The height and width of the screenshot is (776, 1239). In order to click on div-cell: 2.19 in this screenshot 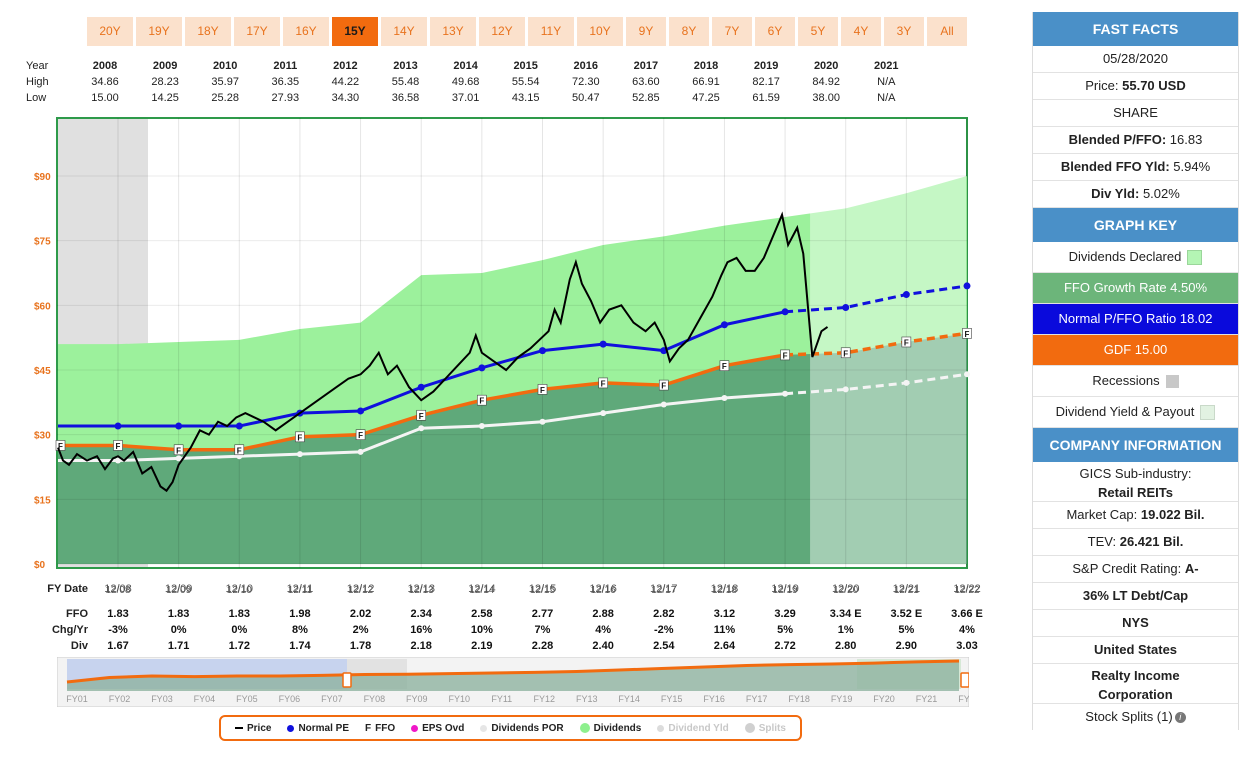, I will do `click(482, 646)`.